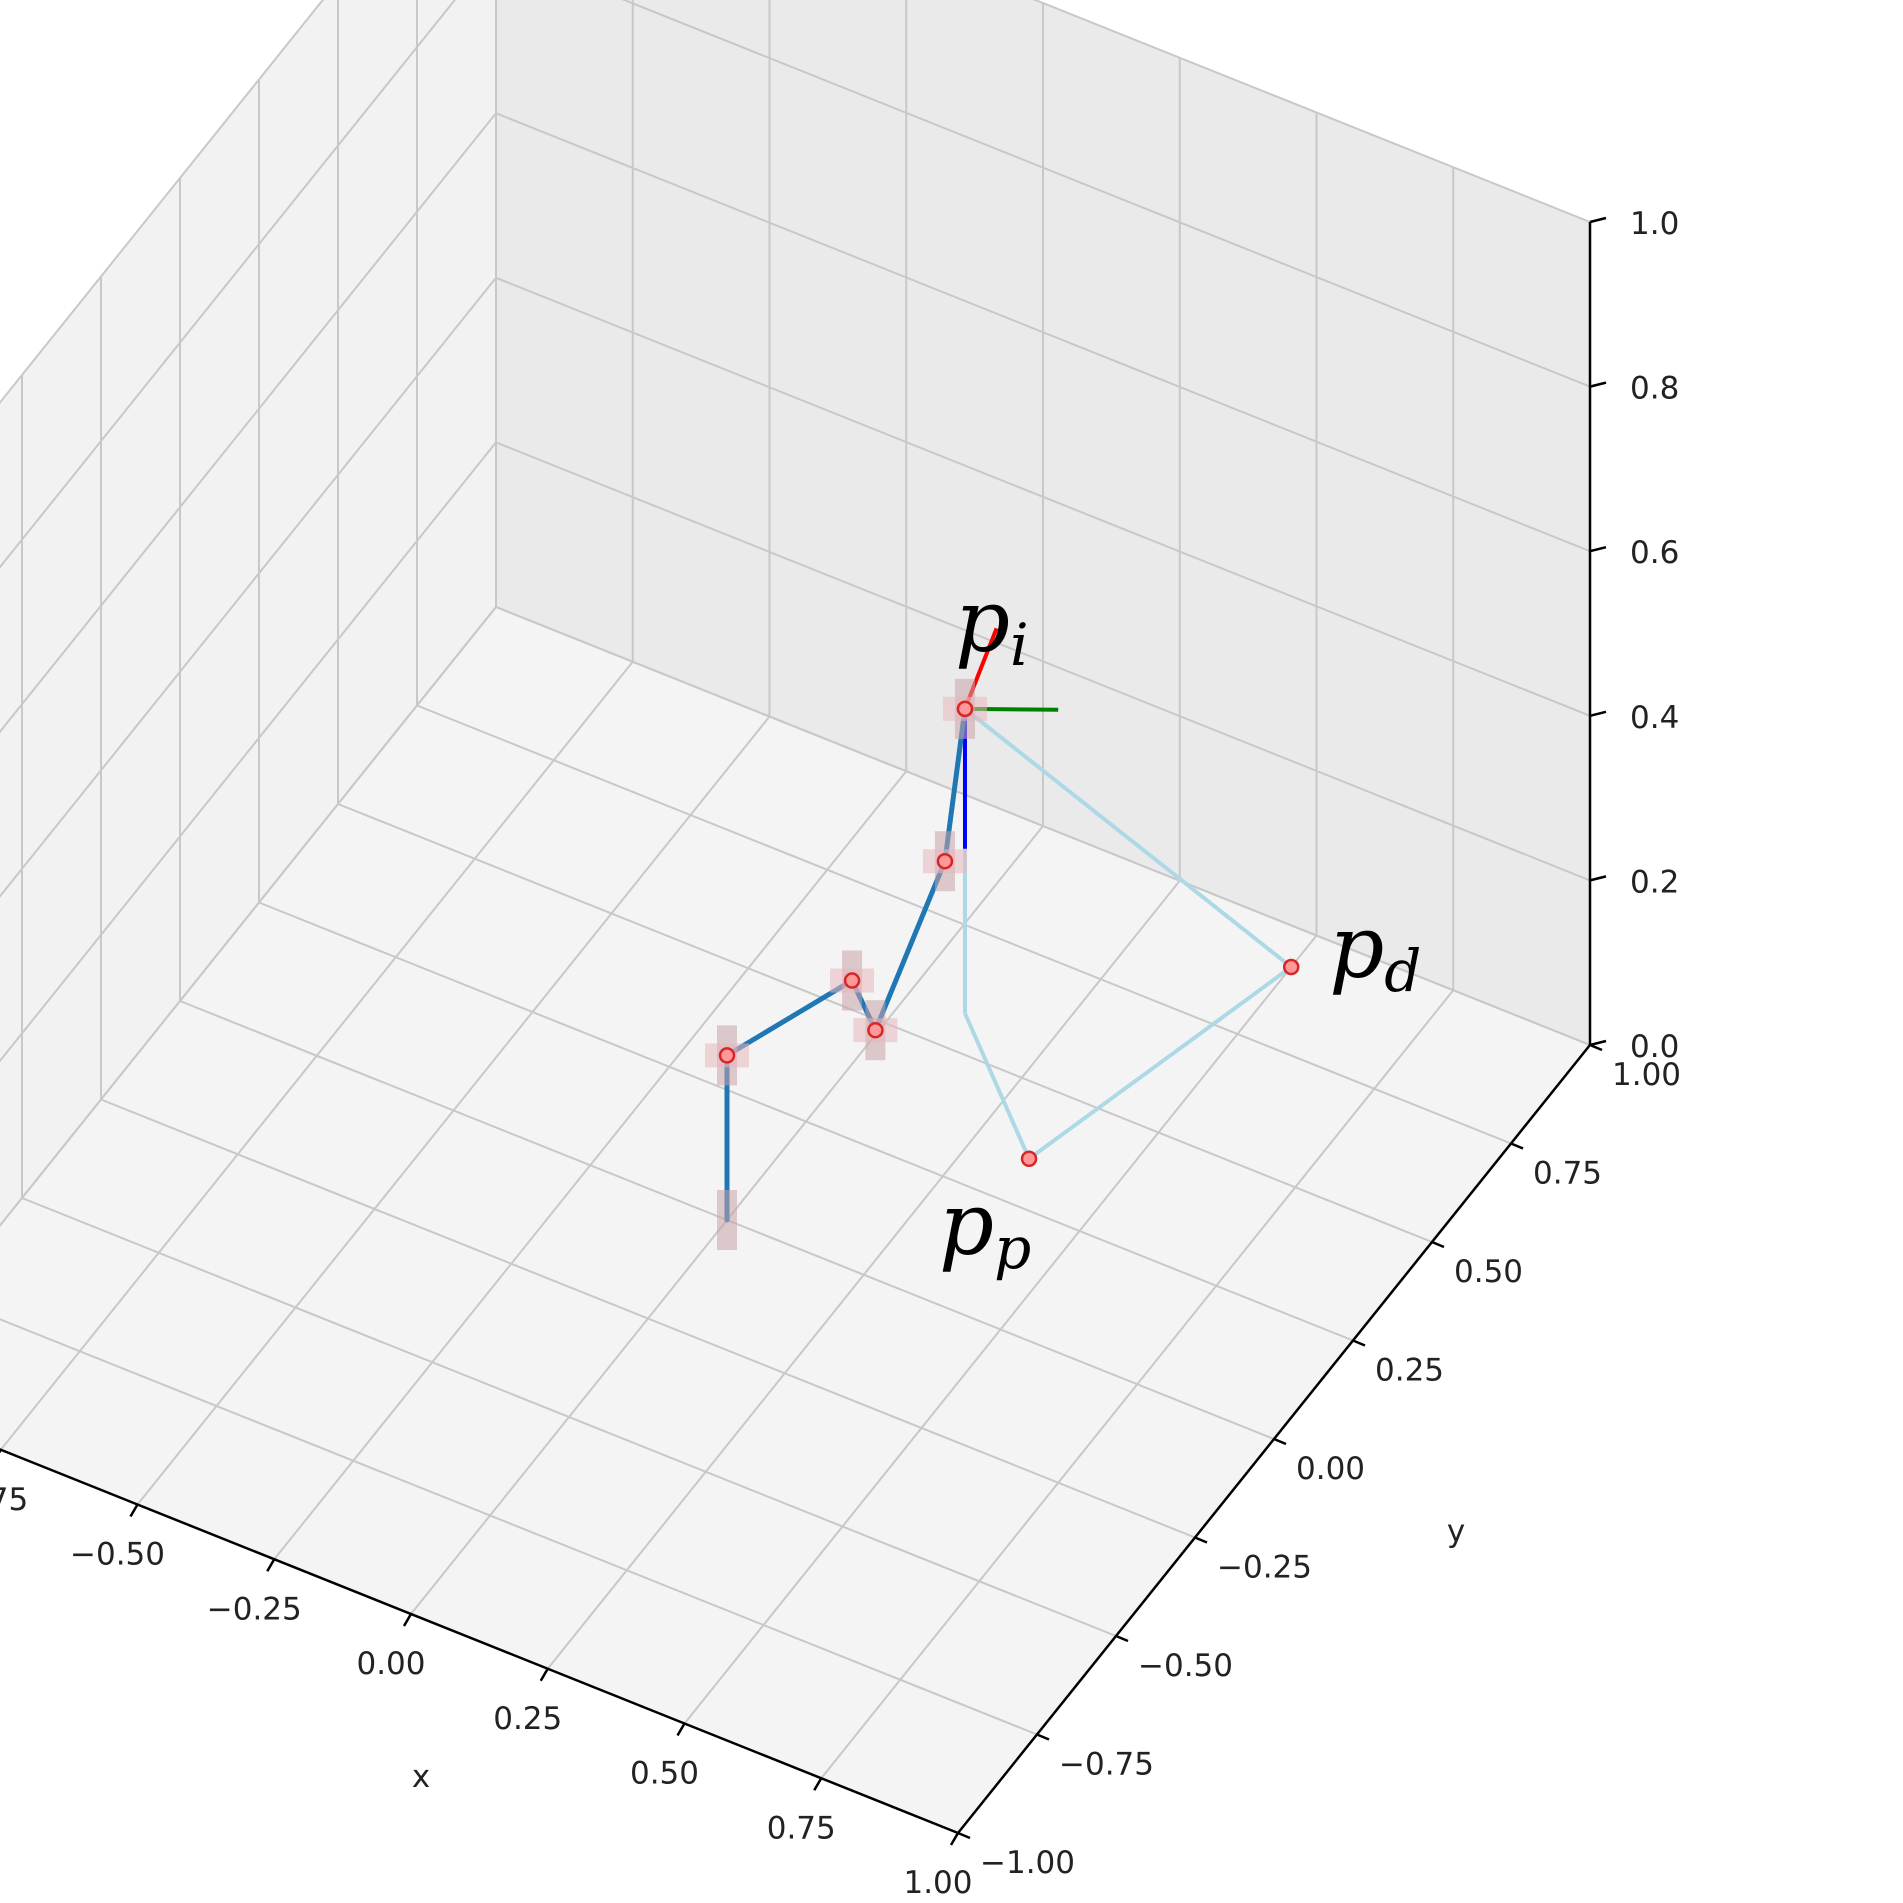  What do you see at coordinates (1456, 1531) in the screenshot?
I see `y-axis-label: y` at bounding box center [1456, 1531].